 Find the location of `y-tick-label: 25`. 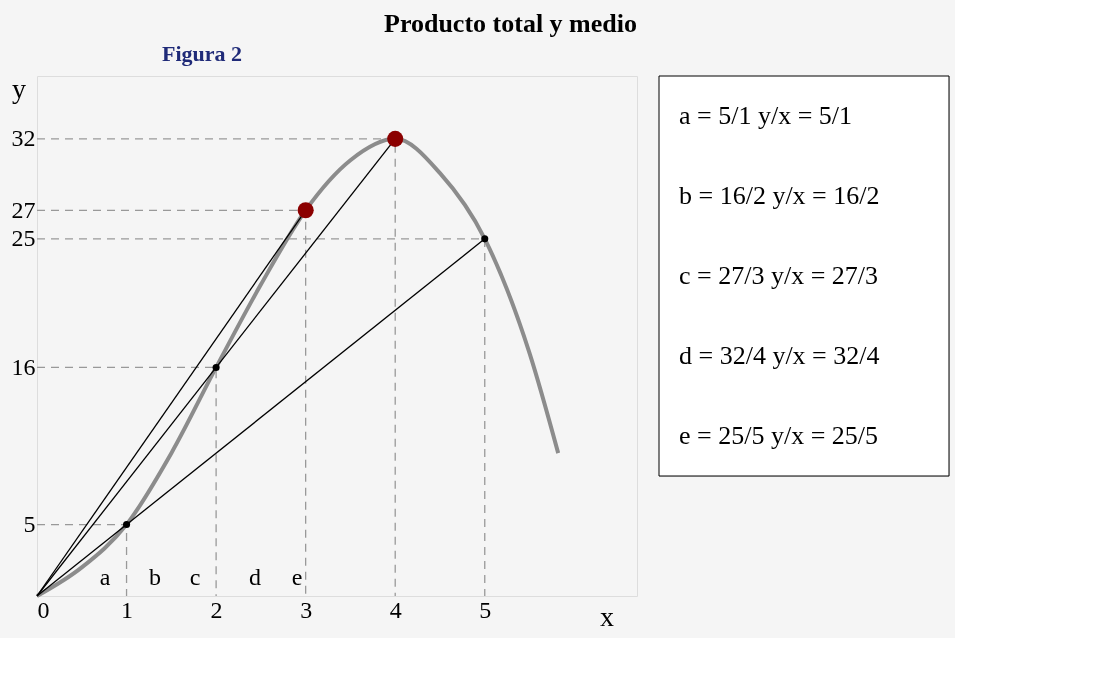

y-tick-label: 25 is located at coordinates (23, 238).